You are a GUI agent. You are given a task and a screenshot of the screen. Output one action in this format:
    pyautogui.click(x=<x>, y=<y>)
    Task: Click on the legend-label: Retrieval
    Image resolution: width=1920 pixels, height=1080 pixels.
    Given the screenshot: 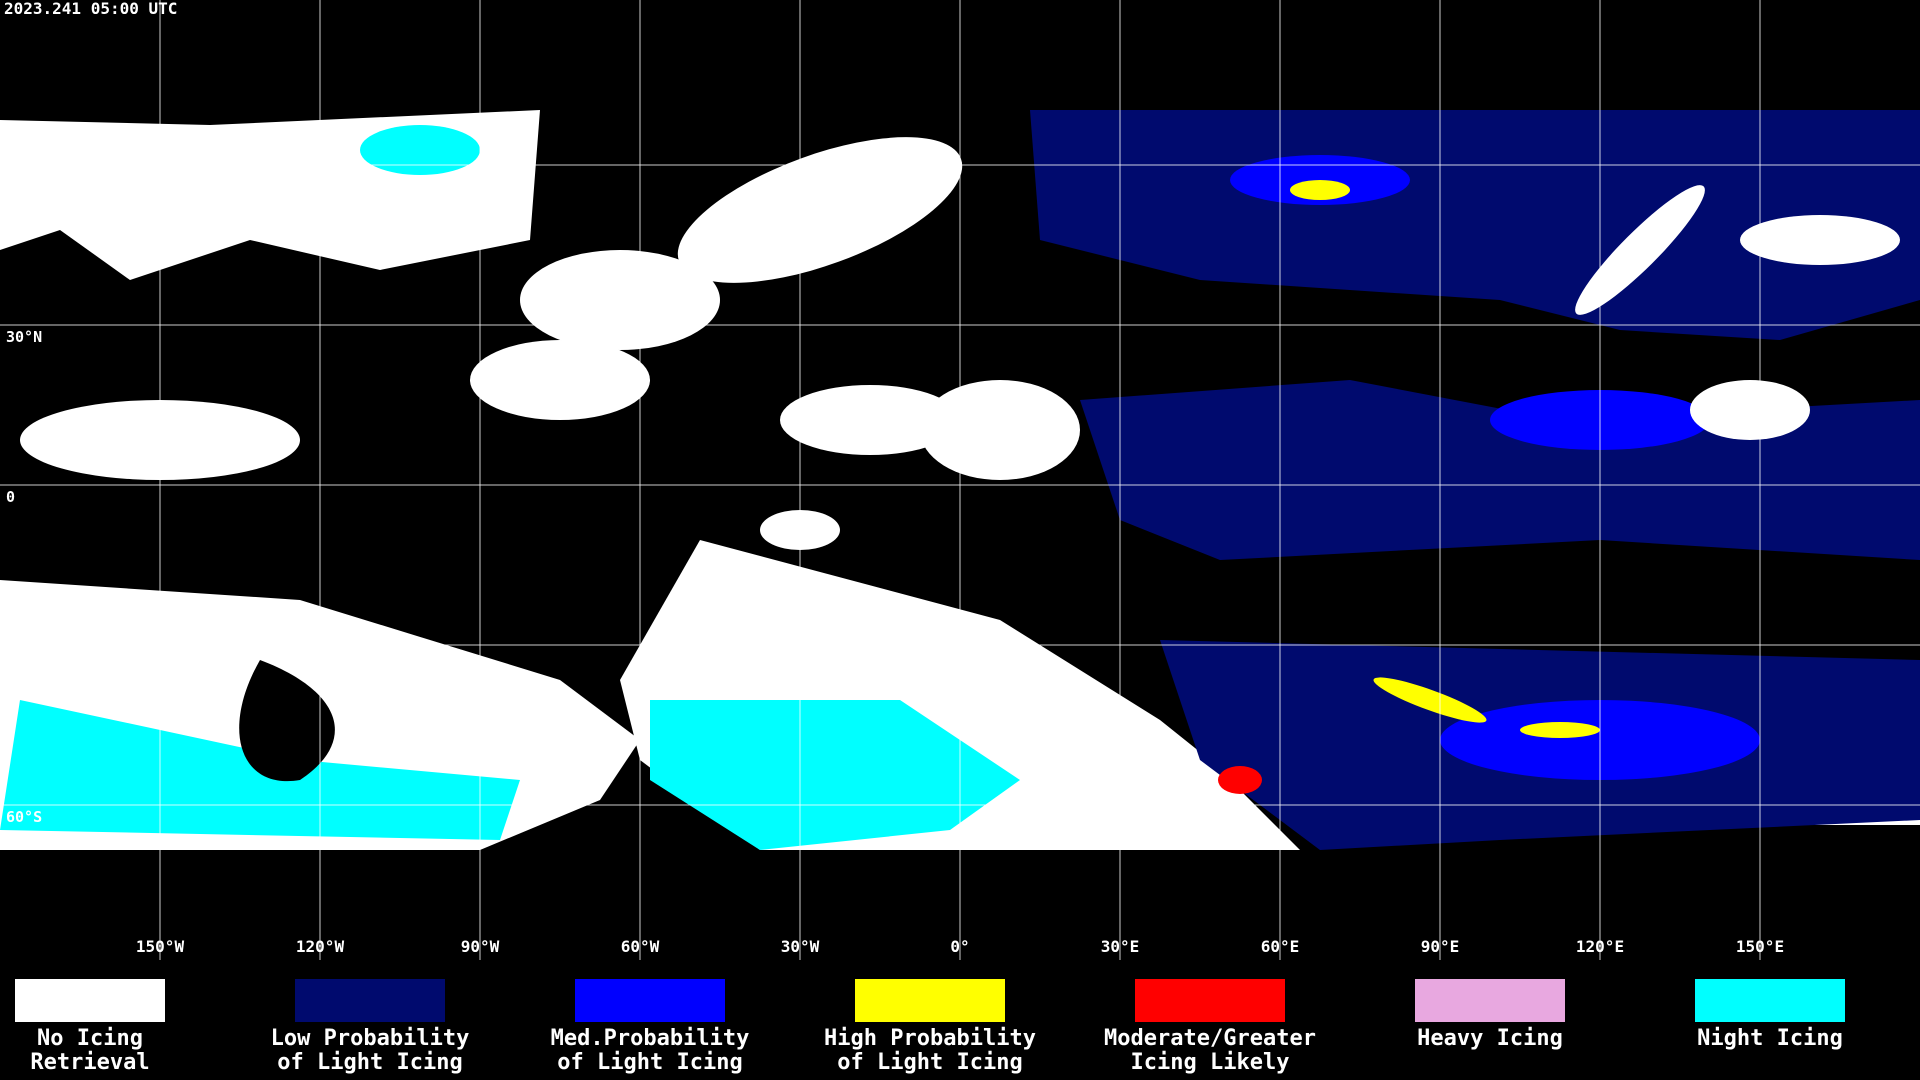 What is the action you would take?
    pyautogui.click(x=89, y=1062)
    